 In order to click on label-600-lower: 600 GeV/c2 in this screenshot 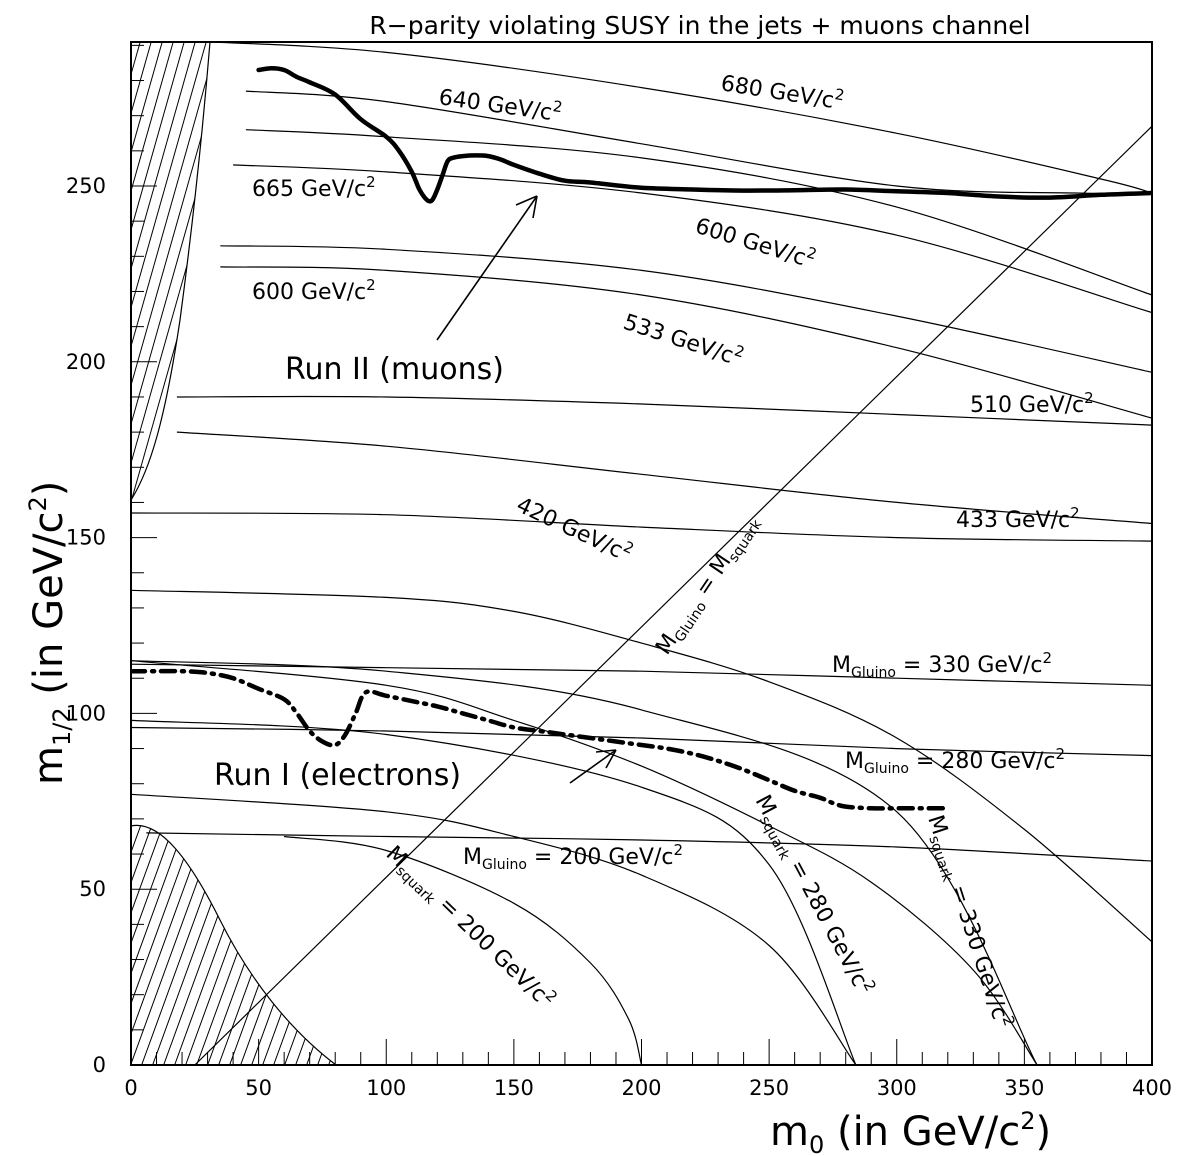, I will do `click(314, 290)`.